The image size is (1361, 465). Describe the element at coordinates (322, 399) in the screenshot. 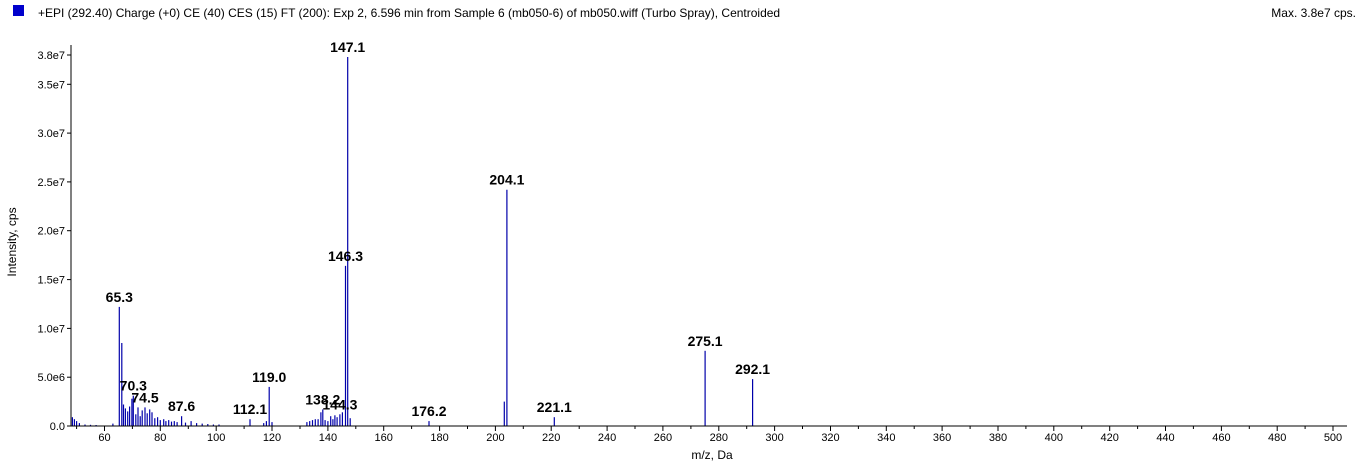

I see `peak-label: 138.2` at that location.